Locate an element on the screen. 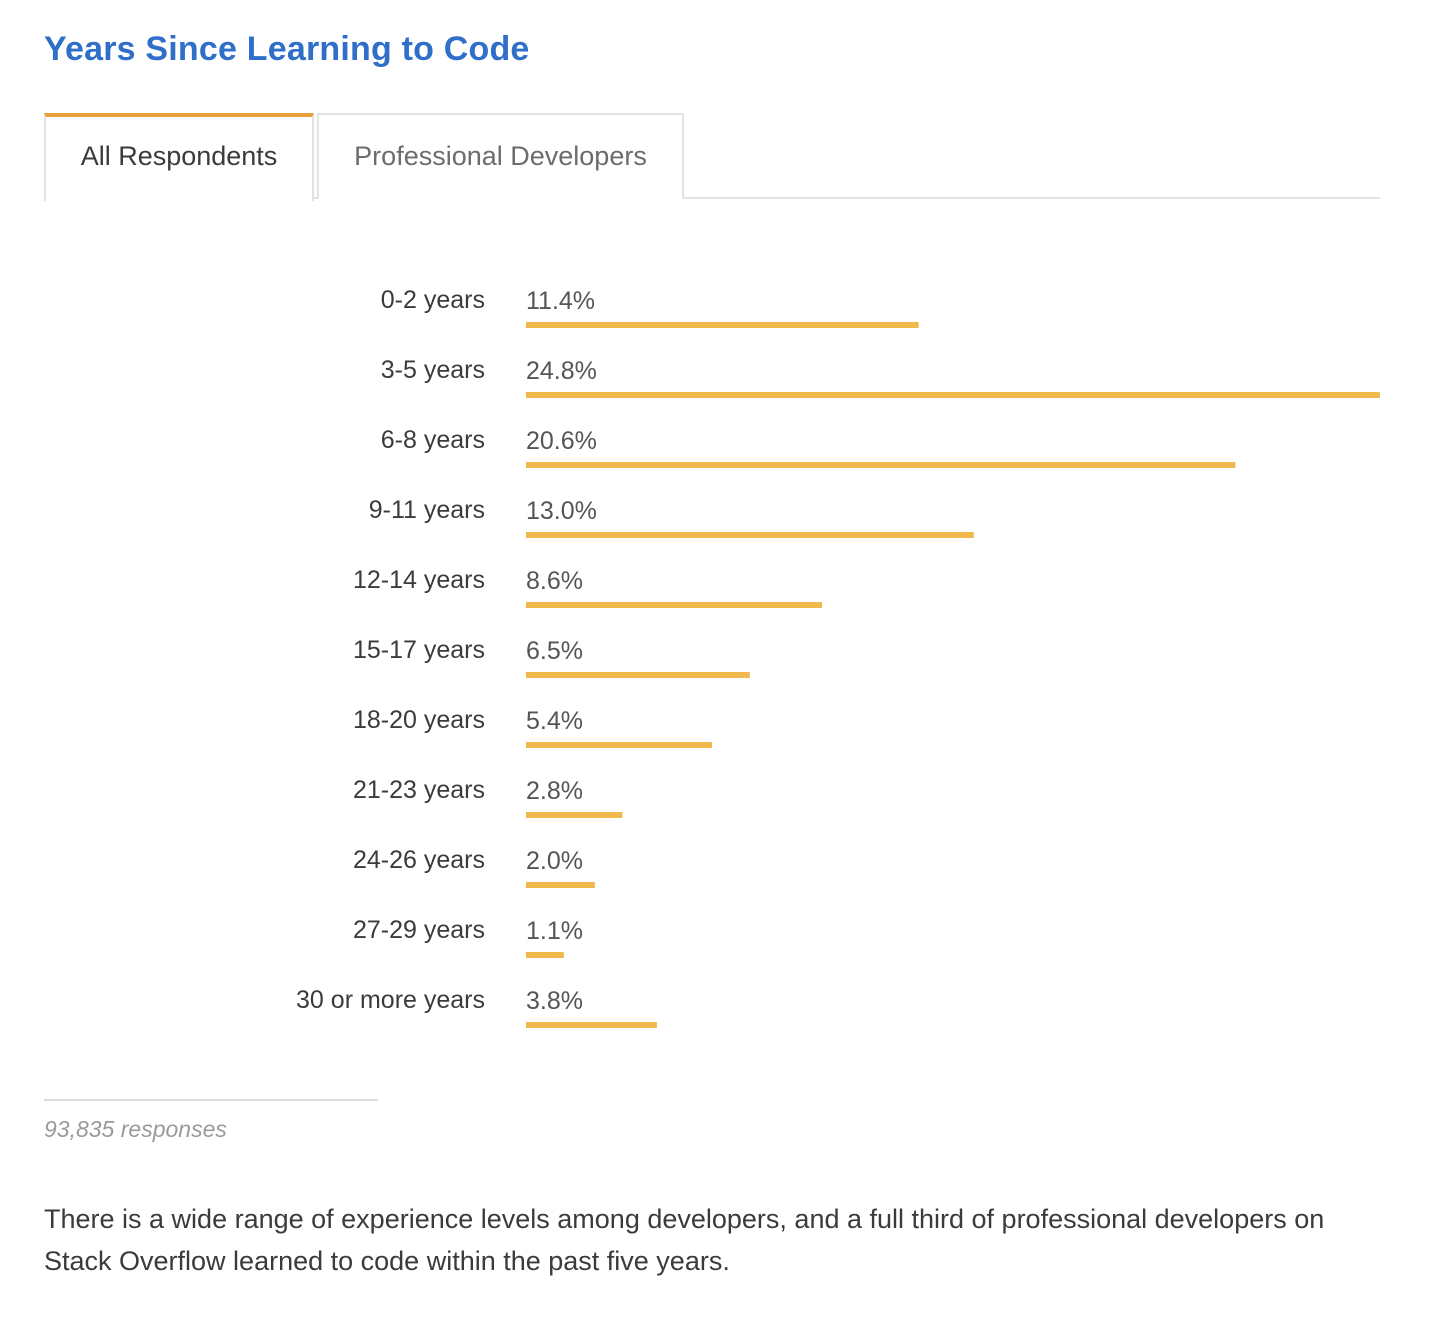  category-label: 30 or more years is located at coordinates (390, 1000).